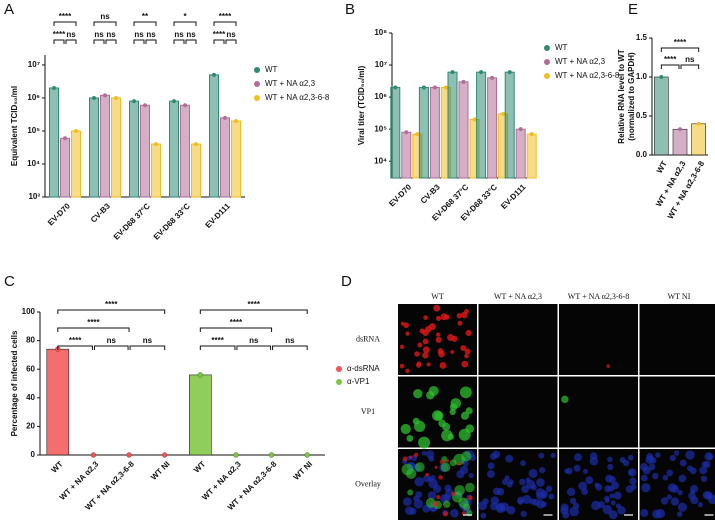  Describe the element at coordinates (642, 76) in the screenshot. I see `y-tick-label: 1.0` at that location.